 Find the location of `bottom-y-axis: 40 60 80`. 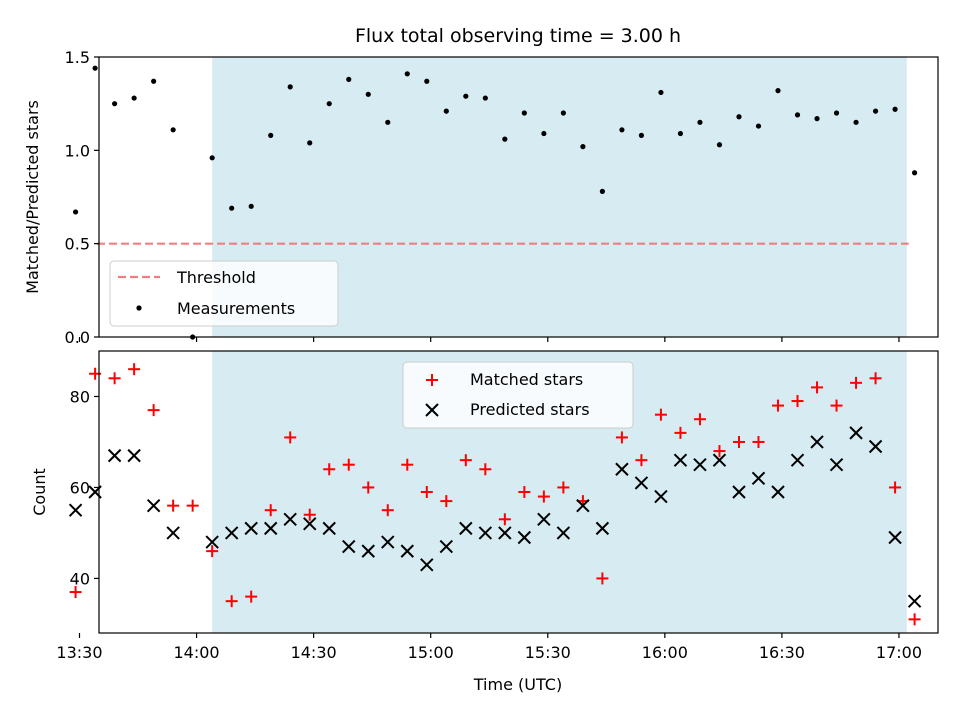

bottom-y-axis: 40 60 80 is located at coordinates (84, 487).